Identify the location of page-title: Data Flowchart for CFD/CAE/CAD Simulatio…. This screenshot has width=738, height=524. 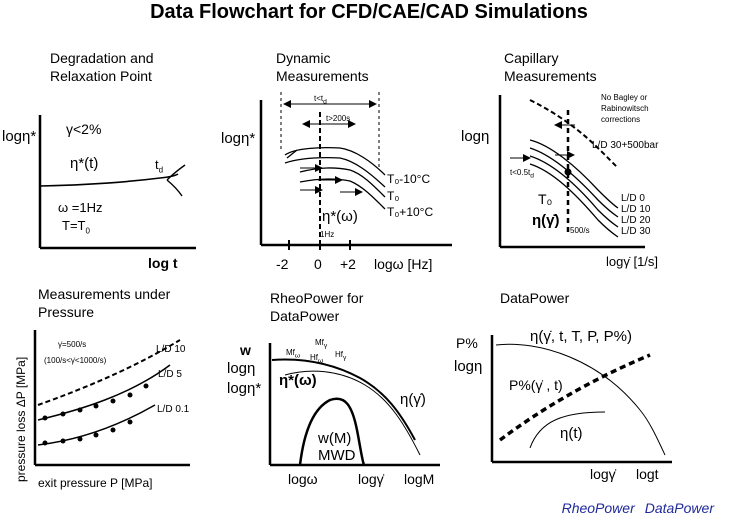
(369, 12).